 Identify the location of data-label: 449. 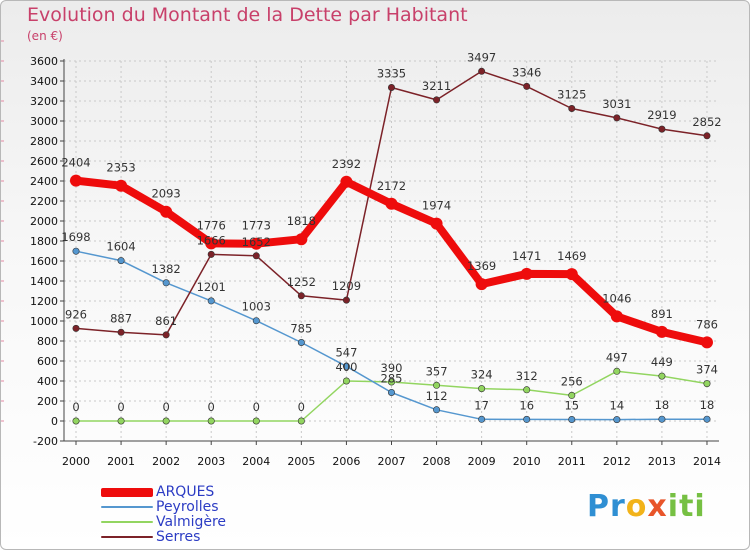
(662, 362).